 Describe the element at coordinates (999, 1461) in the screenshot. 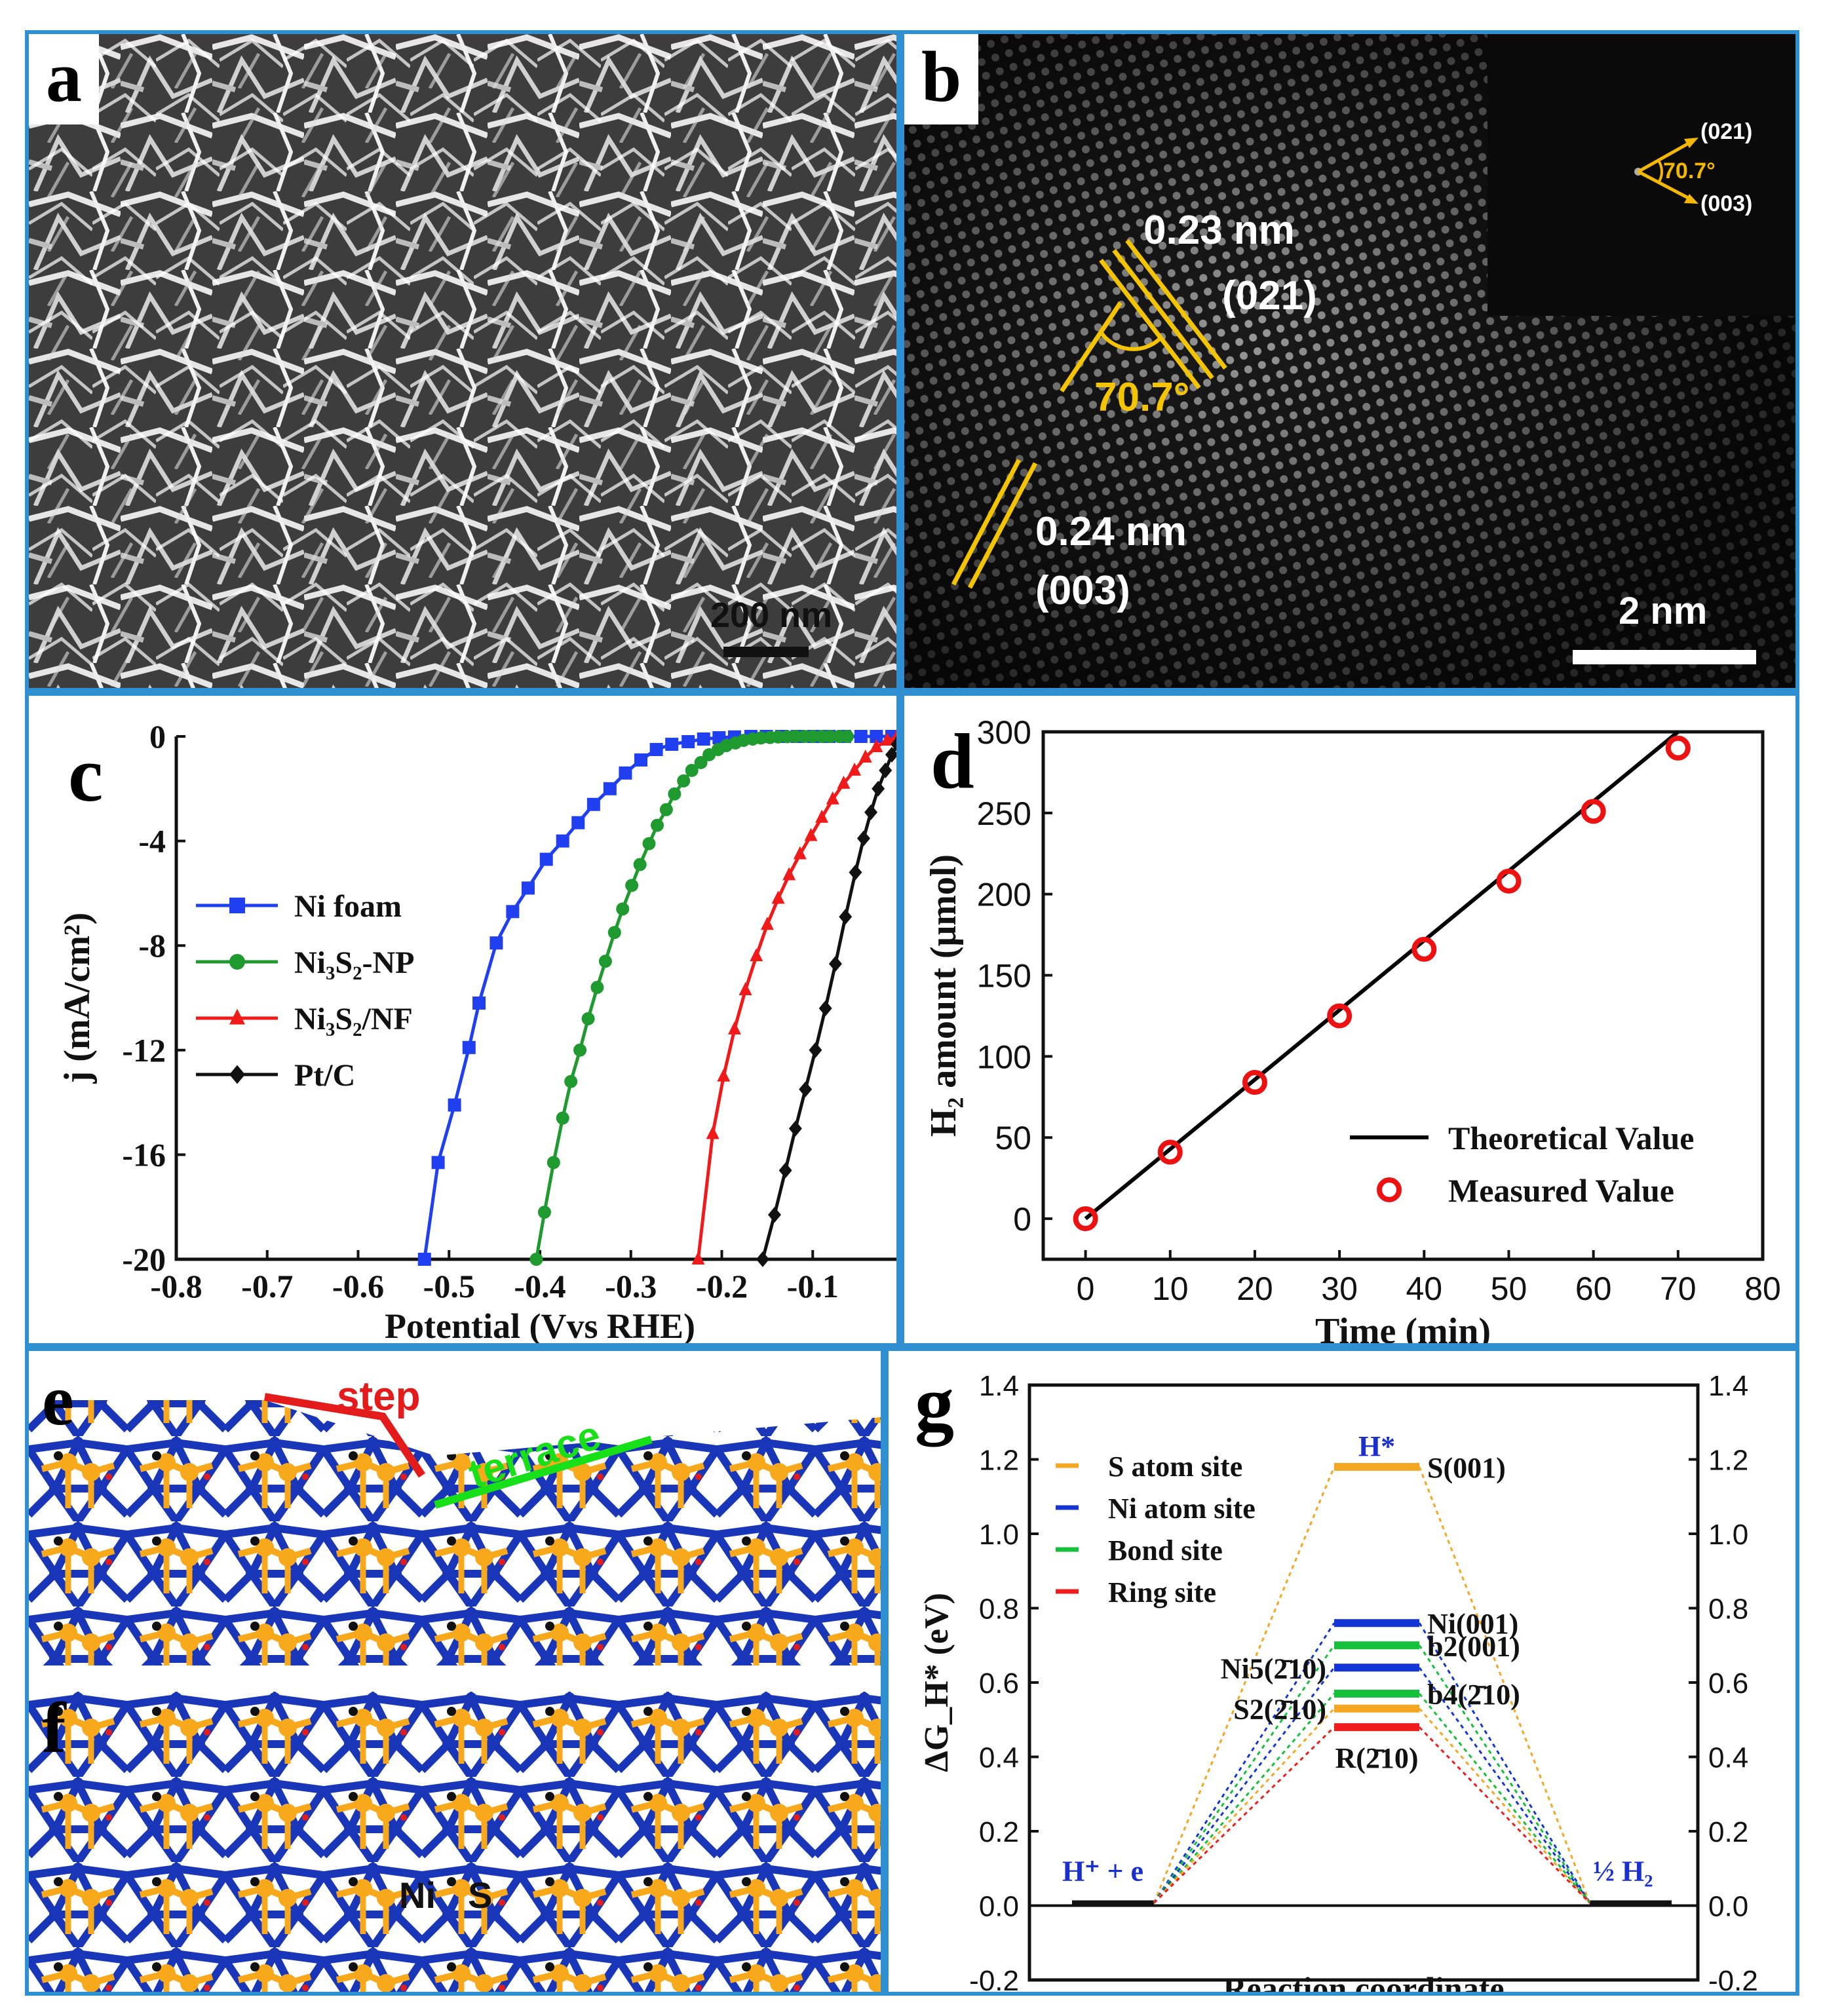

I see `y-tick-label: 1.2` at that location.